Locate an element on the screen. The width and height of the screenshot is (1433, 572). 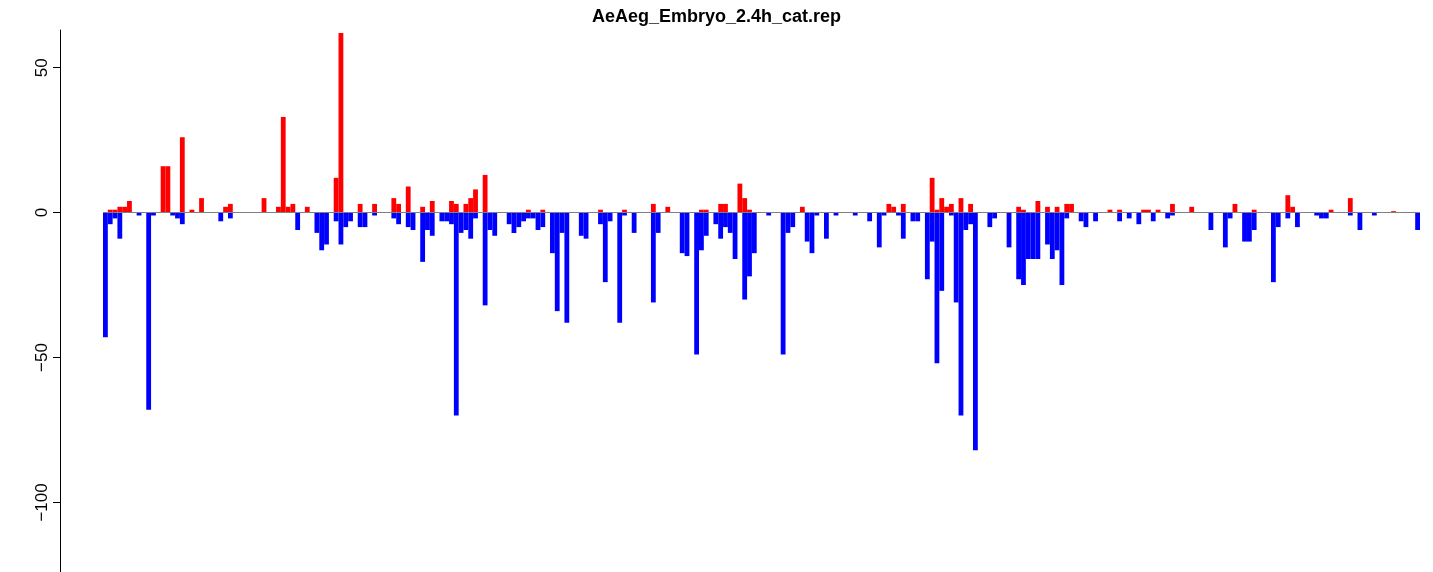
y-tick-label: −100 is located at coordinates (41, 502).